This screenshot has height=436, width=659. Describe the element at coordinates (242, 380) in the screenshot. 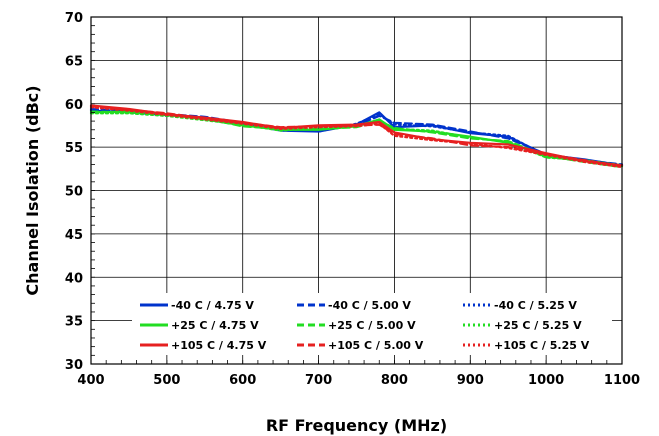

I see `x-tick-label: 600` at that location.